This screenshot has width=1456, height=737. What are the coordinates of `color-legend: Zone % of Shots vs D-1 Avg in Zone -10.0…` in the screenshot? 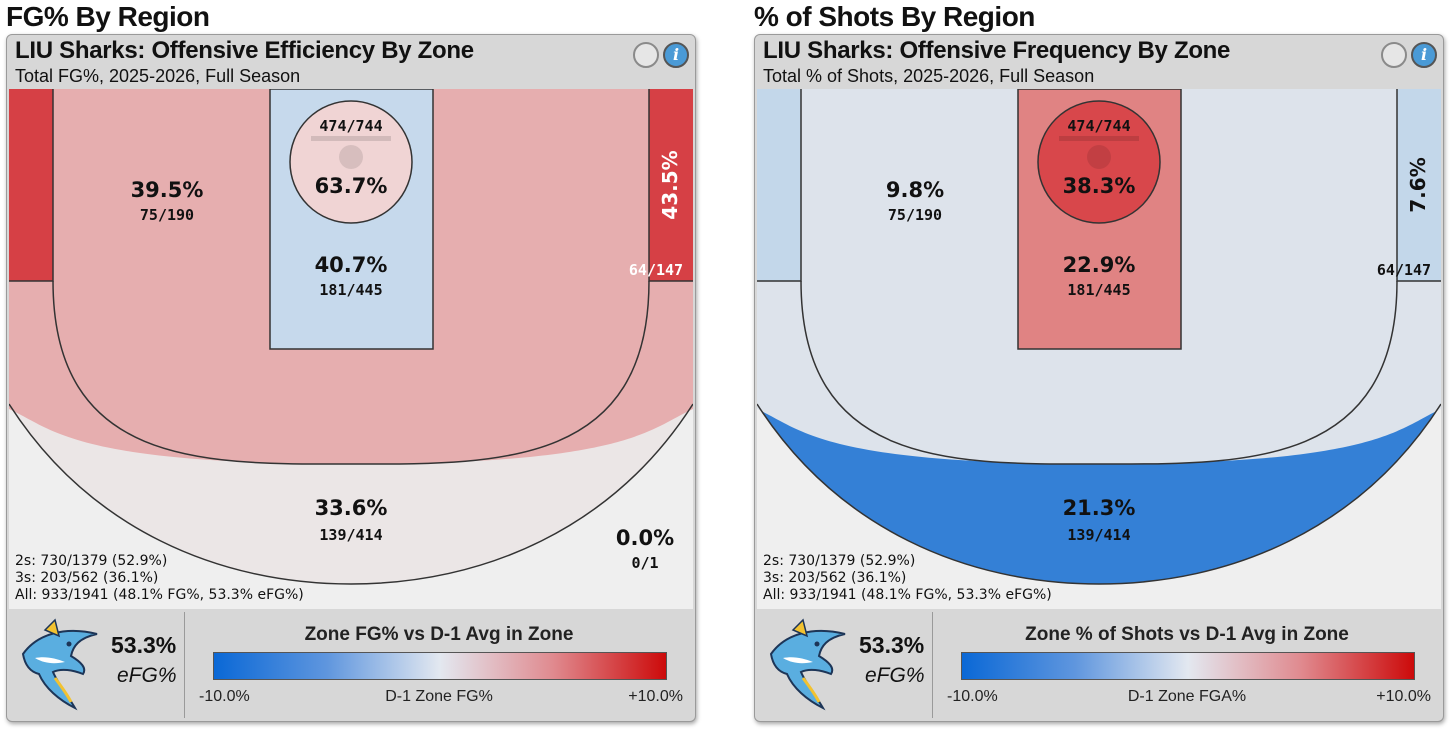 It's located at (1187, 665).